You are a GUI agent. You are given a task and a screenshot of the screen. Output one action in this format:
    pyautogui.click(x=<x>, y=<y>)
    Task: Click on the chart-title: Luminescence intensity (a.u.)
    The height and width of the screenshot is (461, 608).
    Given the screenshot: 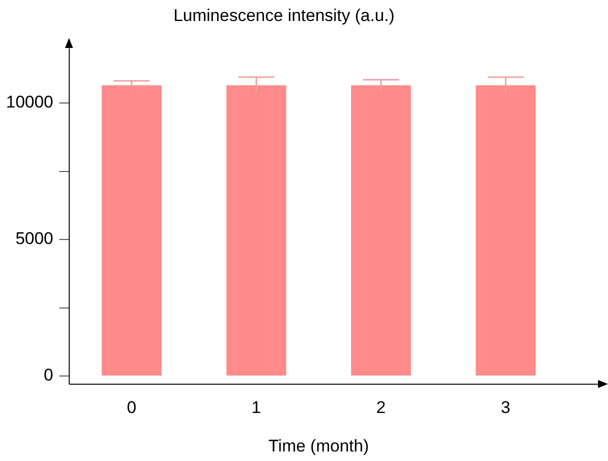 What is the action you would take?
    pyautogui.click(x=284, y=15)
    